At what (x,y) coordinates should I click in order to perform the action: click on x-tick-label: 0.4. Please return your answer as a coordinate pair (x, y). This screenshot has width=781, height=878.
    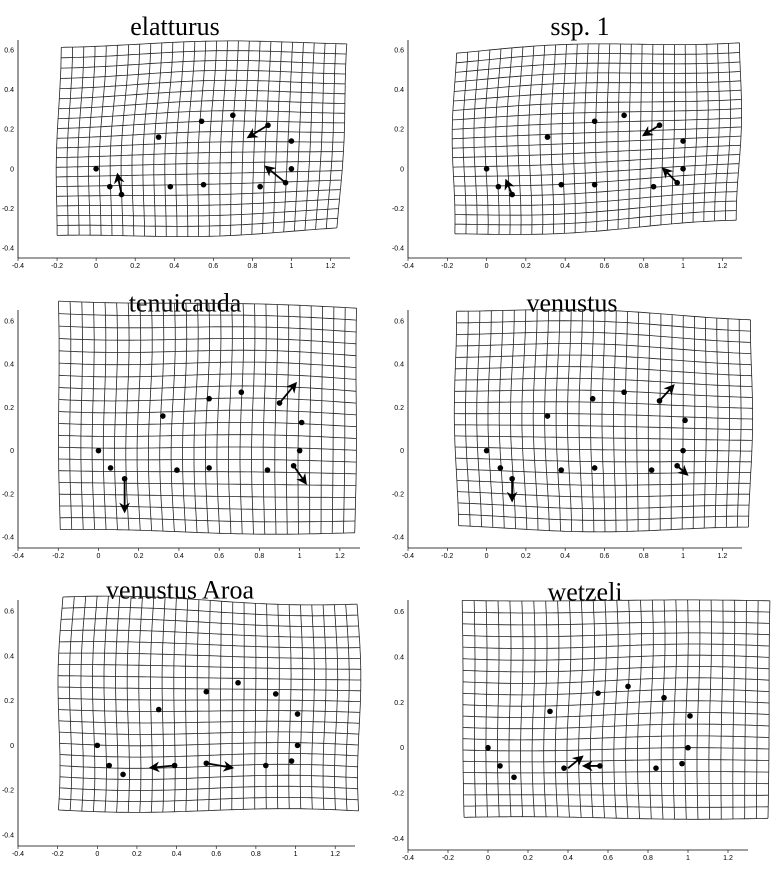
    Looking at the image, I should click on (565, 266).